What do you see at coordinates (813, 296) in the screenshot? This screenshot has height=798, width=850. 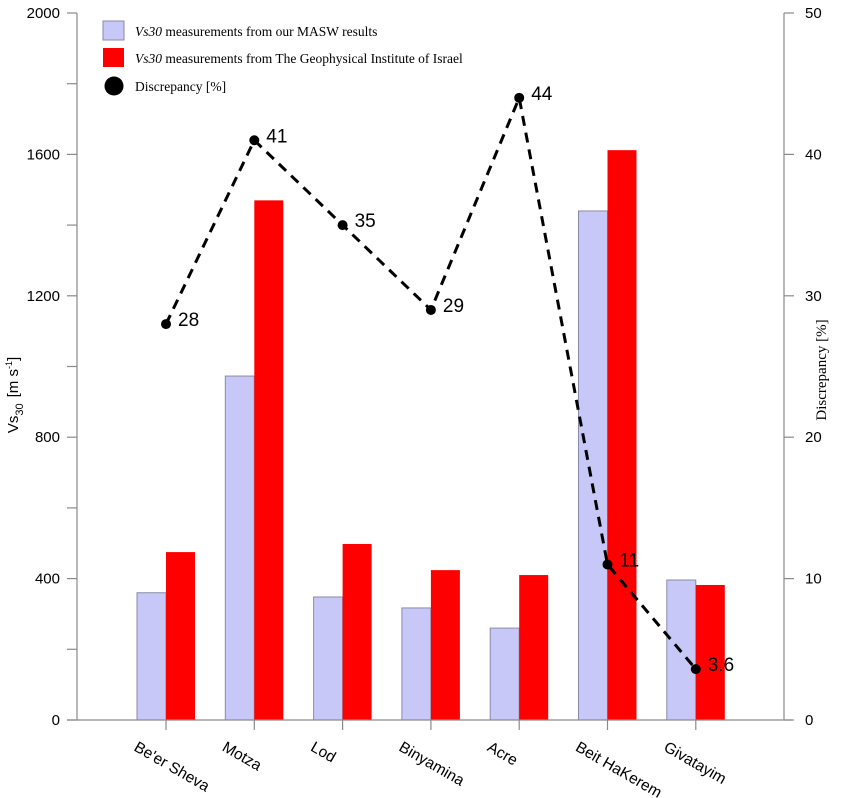 I see `right-tick-label: 30` at bounding box center [813, 296].